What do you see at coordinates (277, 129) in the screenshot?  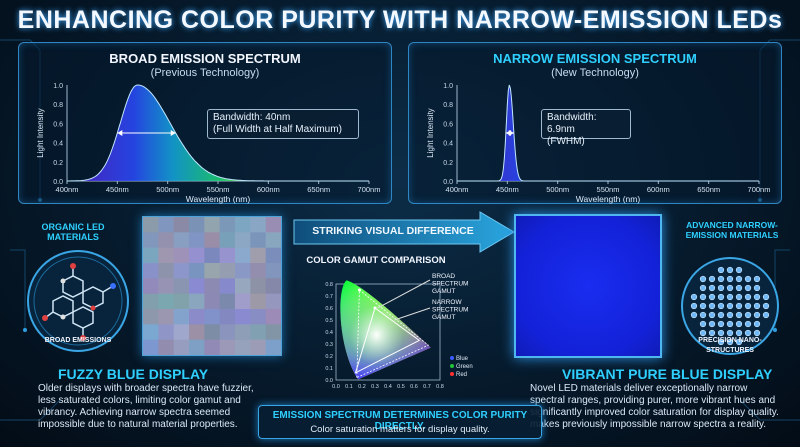 I see `broad-bandwidth-line2: (Full Width at Half Maximum)` at bounding box center [277, 129].